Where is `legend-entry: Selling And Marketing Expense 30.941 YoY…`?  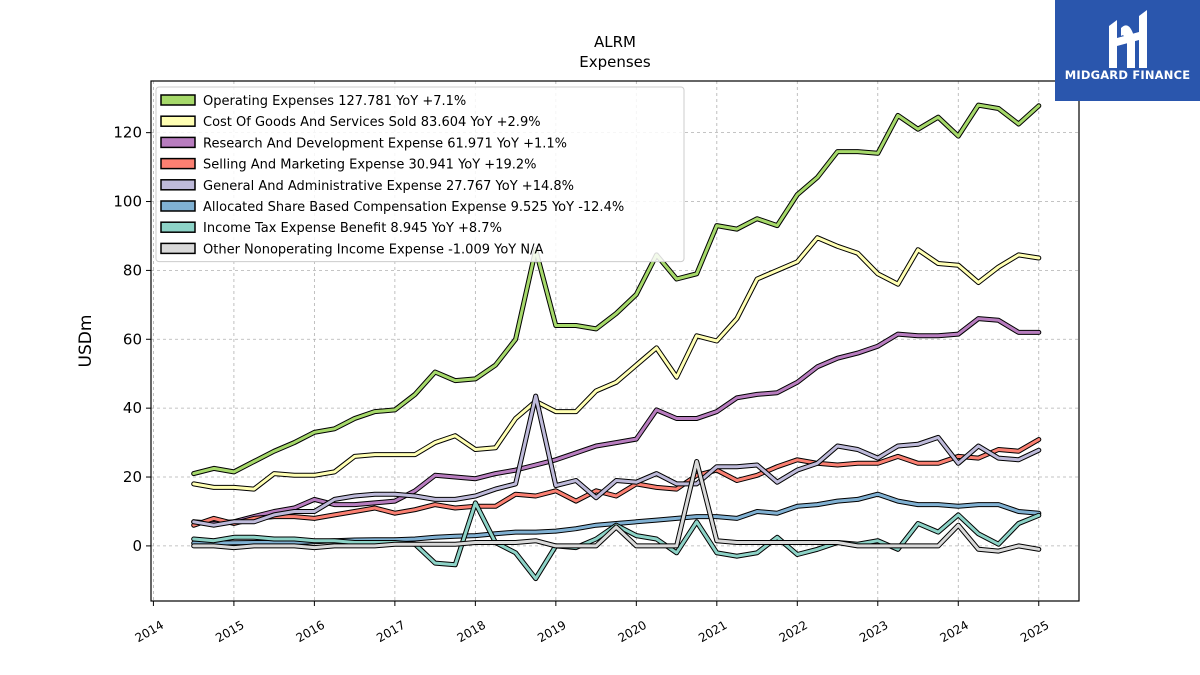
legend-entry: Selling And Marketing Expense 30.941 YoY… is located at coordinates (370, 165).